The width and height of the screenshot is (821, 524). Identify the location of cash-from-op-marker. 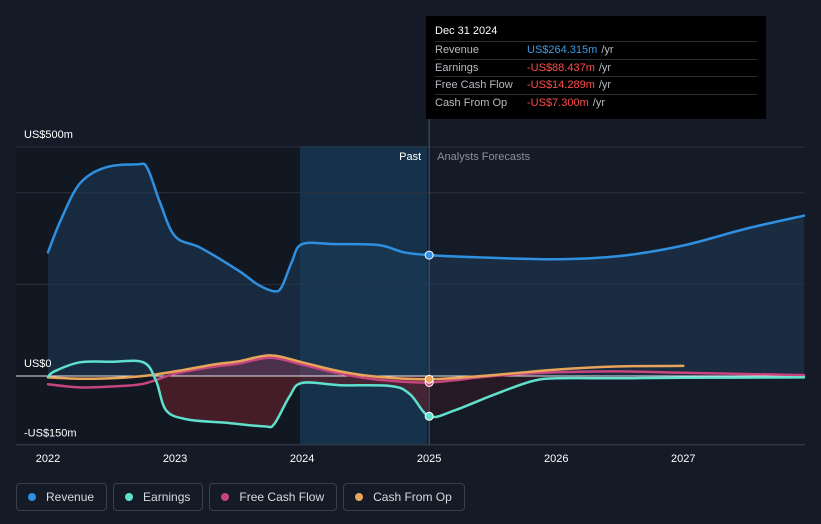
(429, 379).